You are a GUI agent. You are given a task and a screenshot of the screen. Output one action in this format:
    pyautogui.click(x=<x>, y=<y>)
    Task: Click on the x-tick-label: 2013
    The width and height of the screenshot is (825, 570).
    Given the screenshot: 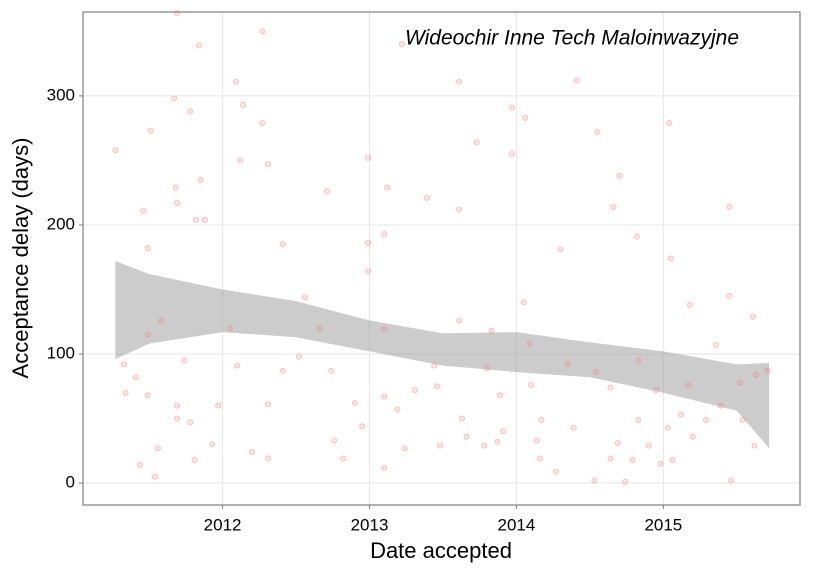 What is the action you would take?
    pyautogui.click(x=370, y=524)
    